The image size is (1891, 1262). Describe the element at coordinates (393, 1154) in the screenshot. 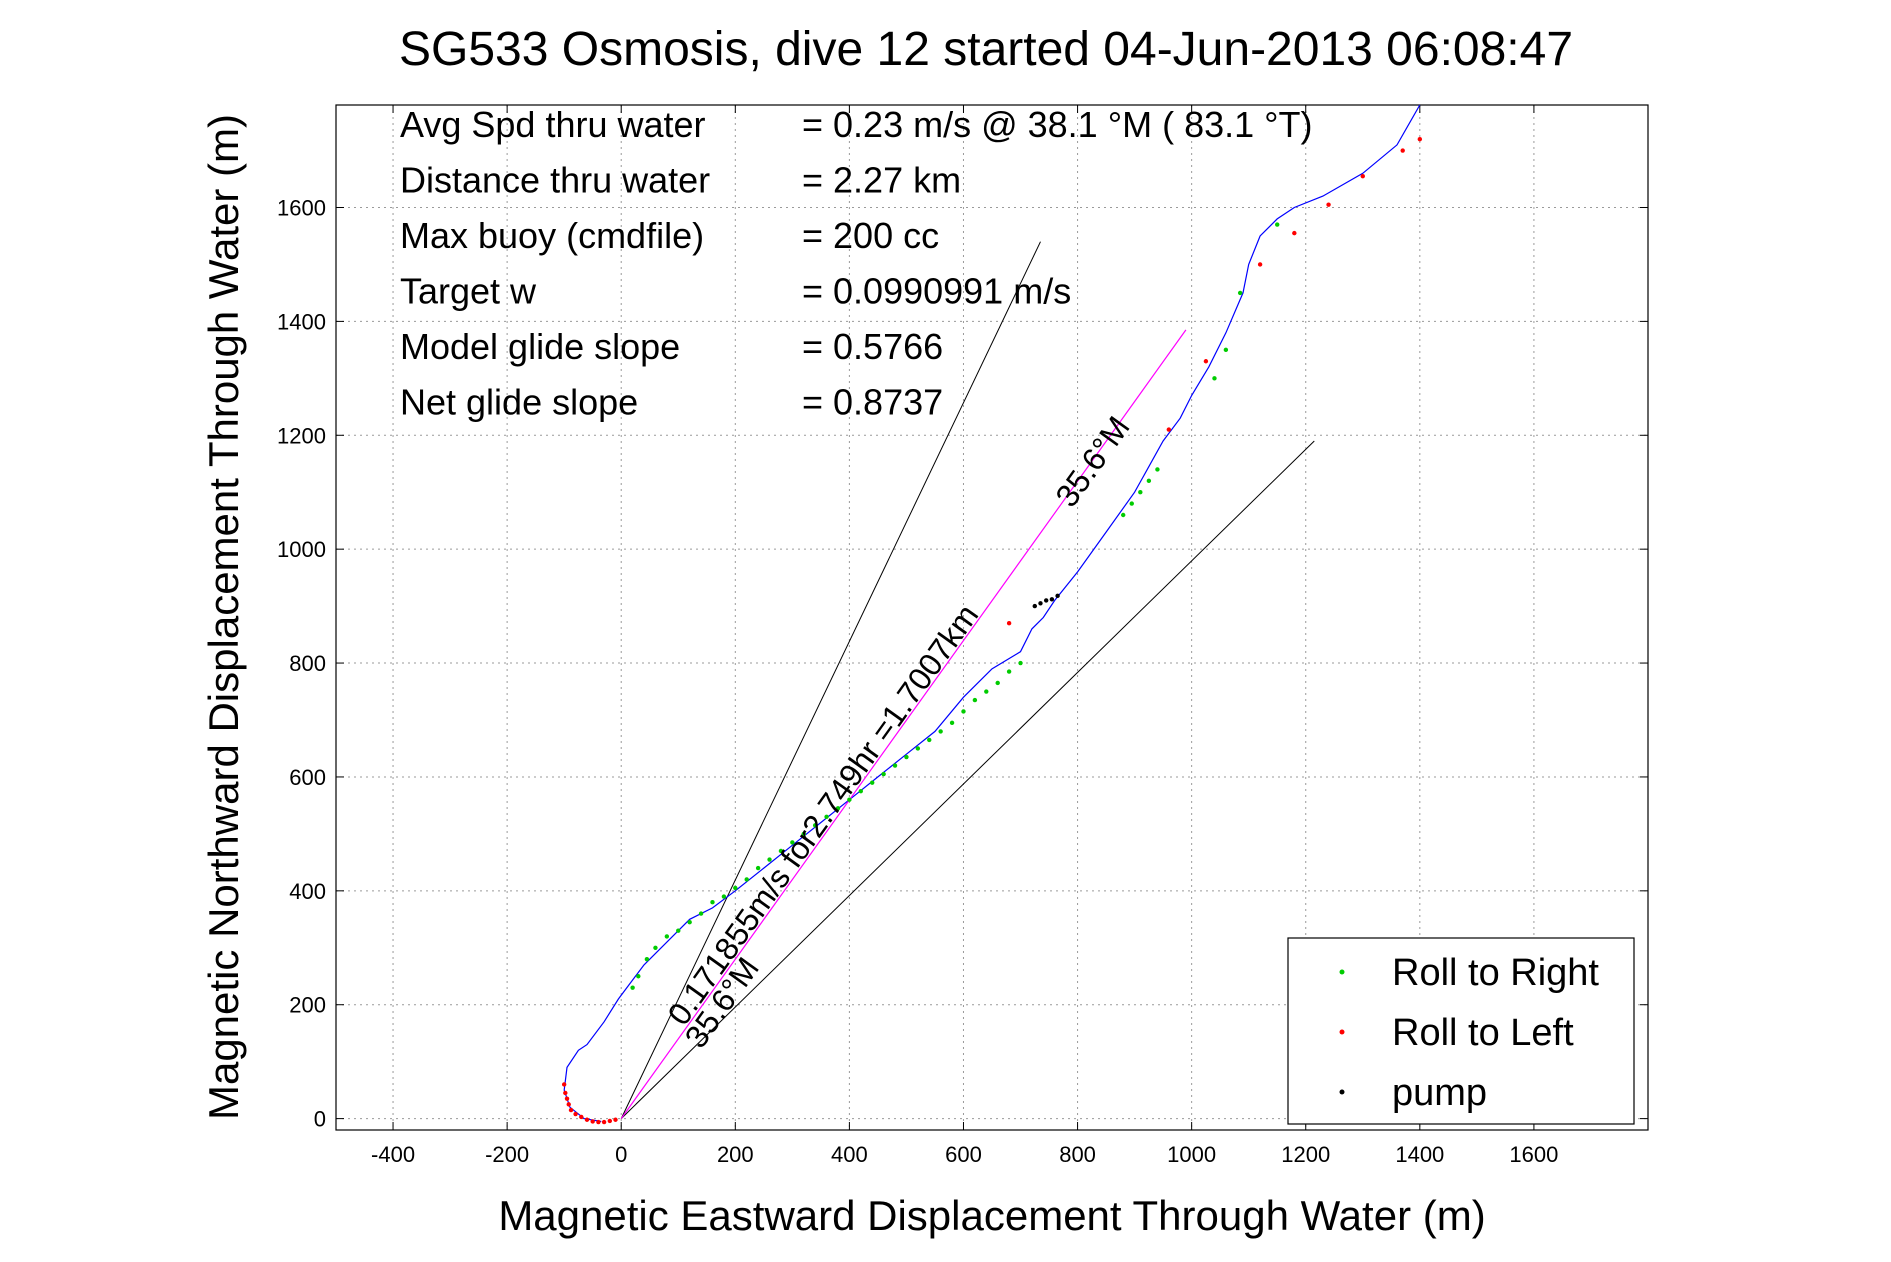

I see `x-tick-label: -400` at that location.